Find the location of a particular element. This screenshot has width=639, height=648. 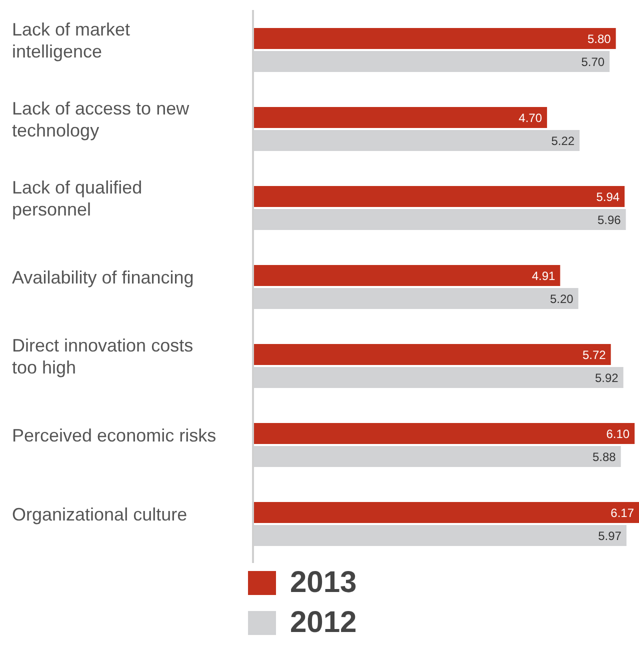

data-label: 5.96 is located at coordinates (610, 219).